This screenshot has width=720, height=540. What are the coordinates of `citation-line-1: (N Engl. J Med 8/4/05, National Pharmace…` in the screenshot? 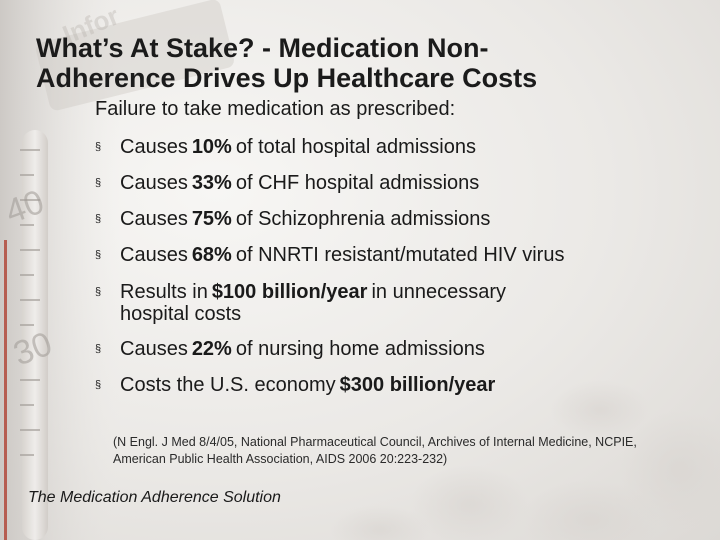 It's located at (375, 442).